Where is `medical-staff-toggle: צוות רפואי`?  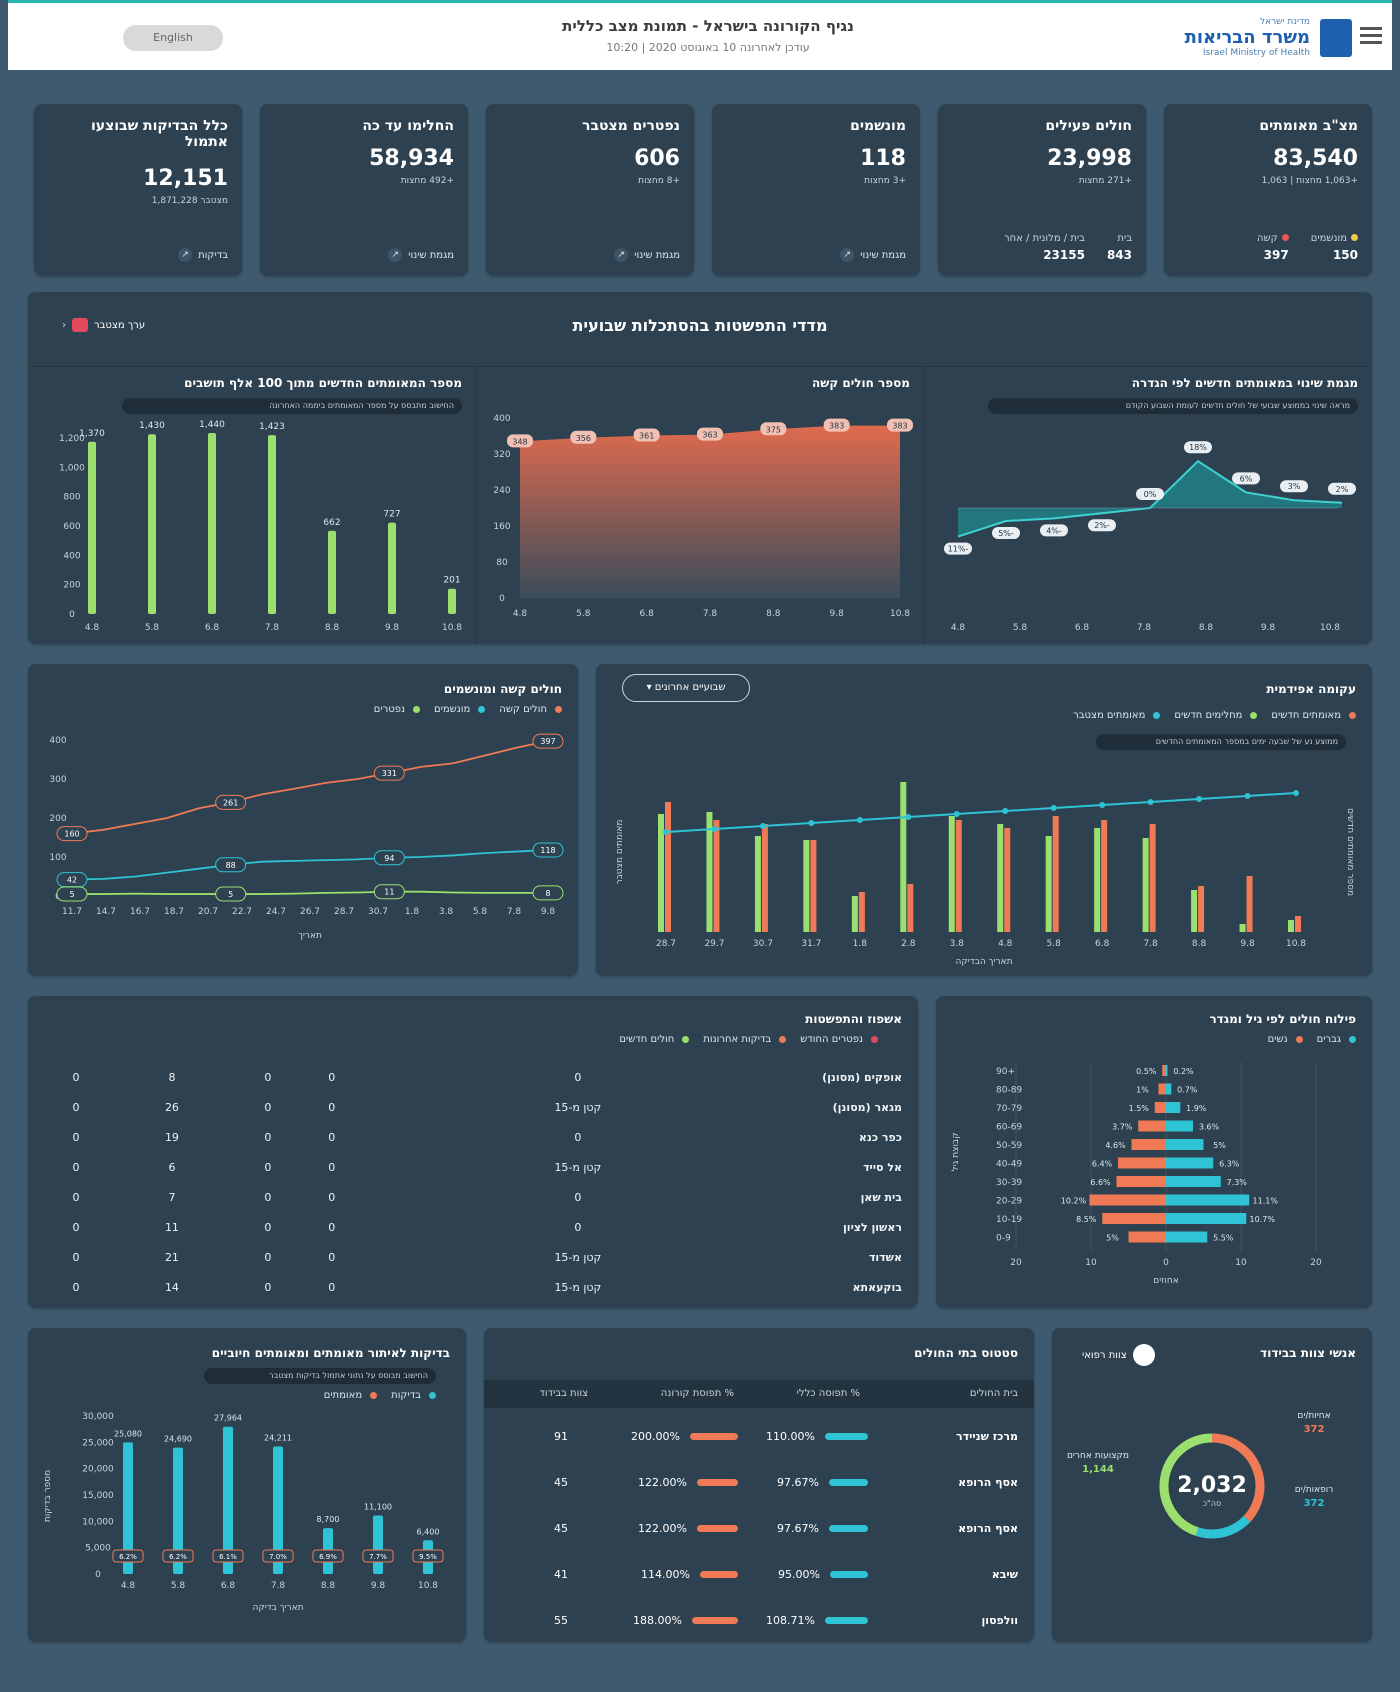
medical-staff-toggle: צוות רפואי is located at coordinates (1118, 1355).